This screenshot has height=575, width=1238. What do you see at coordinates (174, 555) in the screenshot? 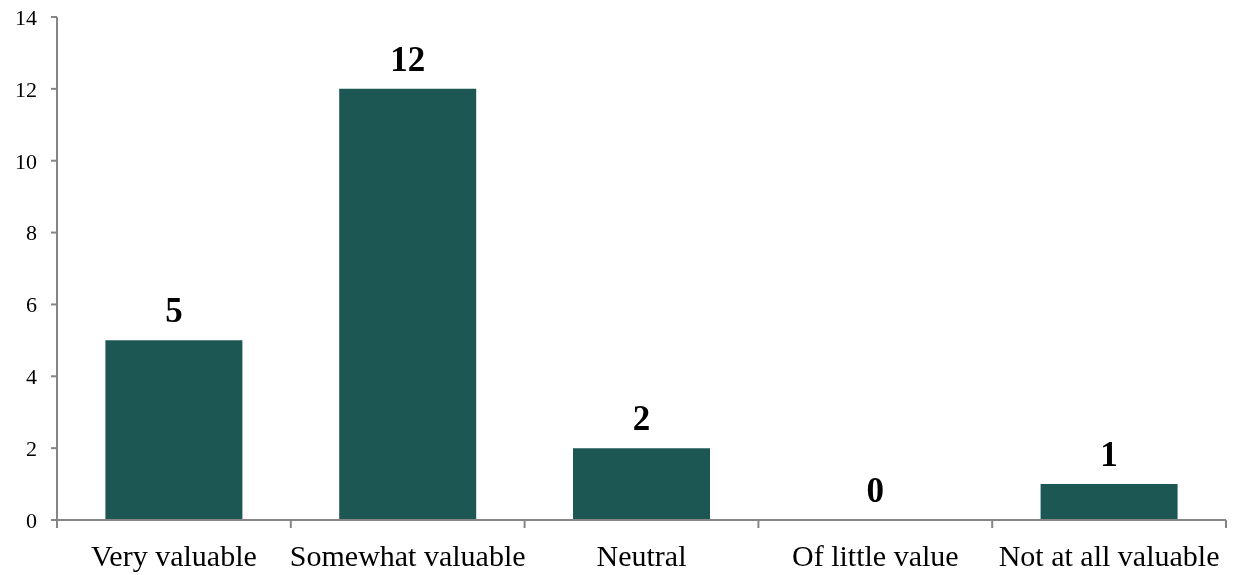
I see `x-tick-label: Very valuable` at bounding box center [174, 555].